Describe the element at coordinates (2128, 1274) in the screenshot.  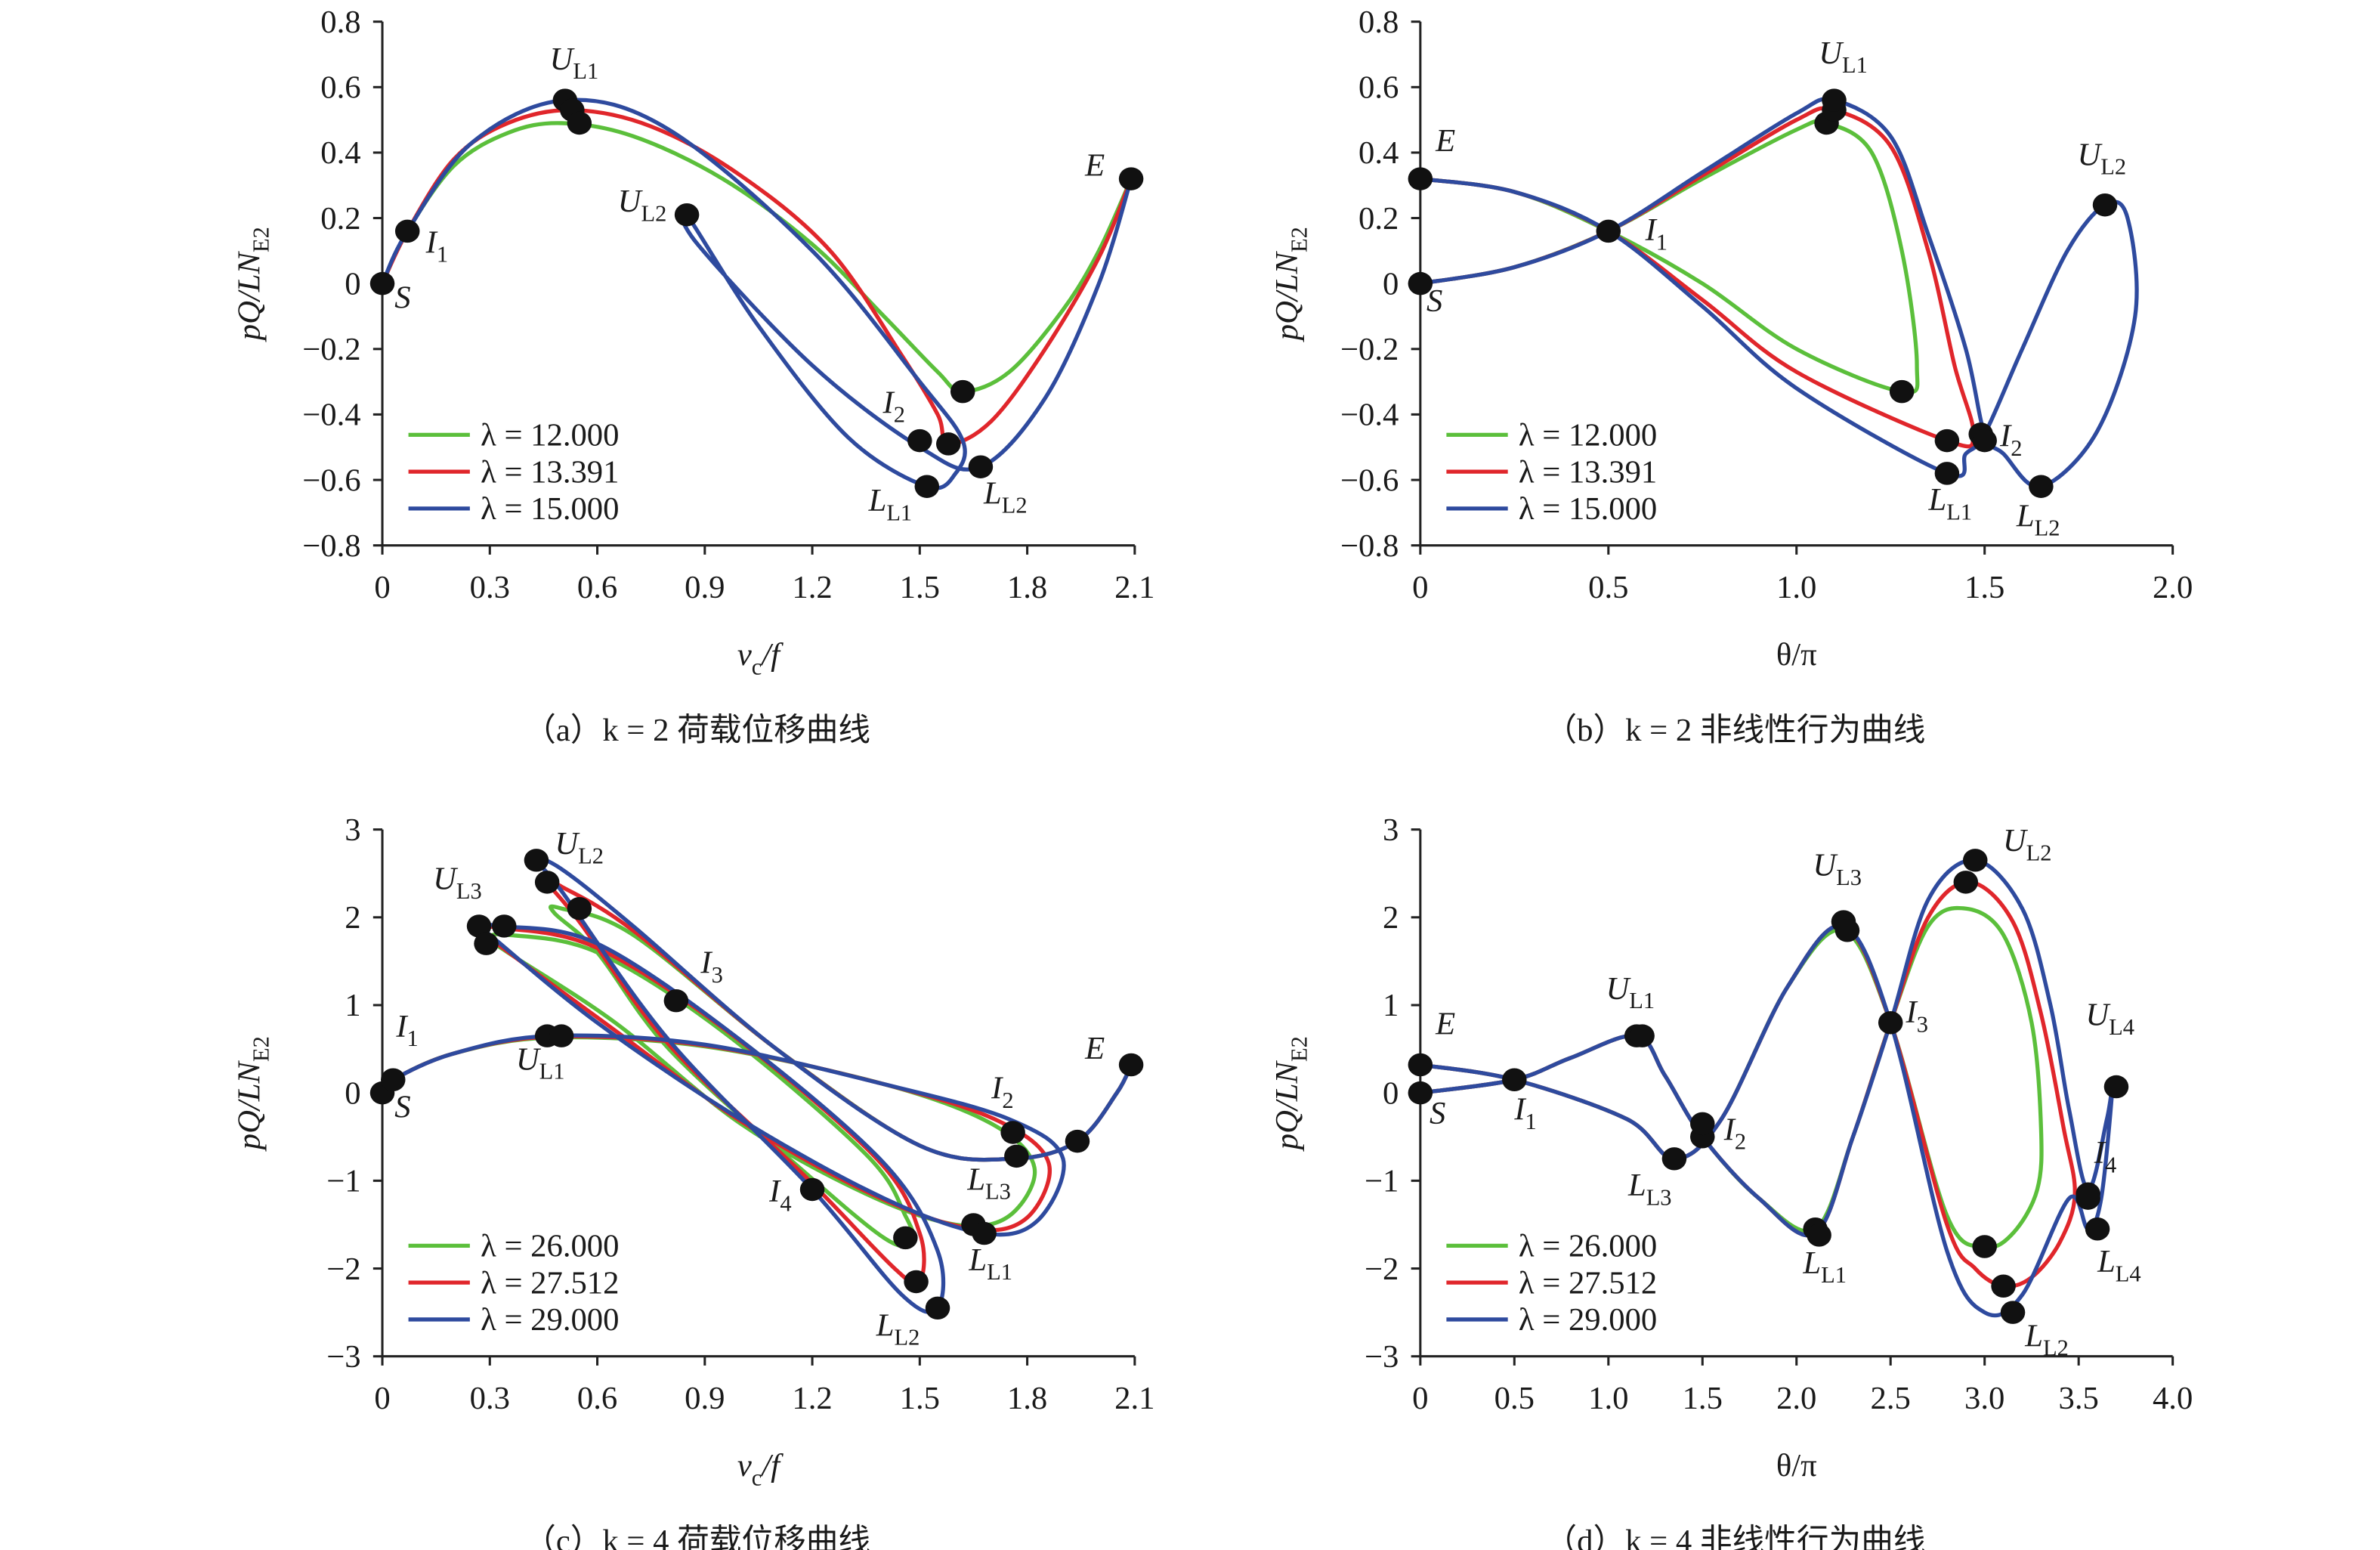
I see `annotation-sub: L4` at that location.